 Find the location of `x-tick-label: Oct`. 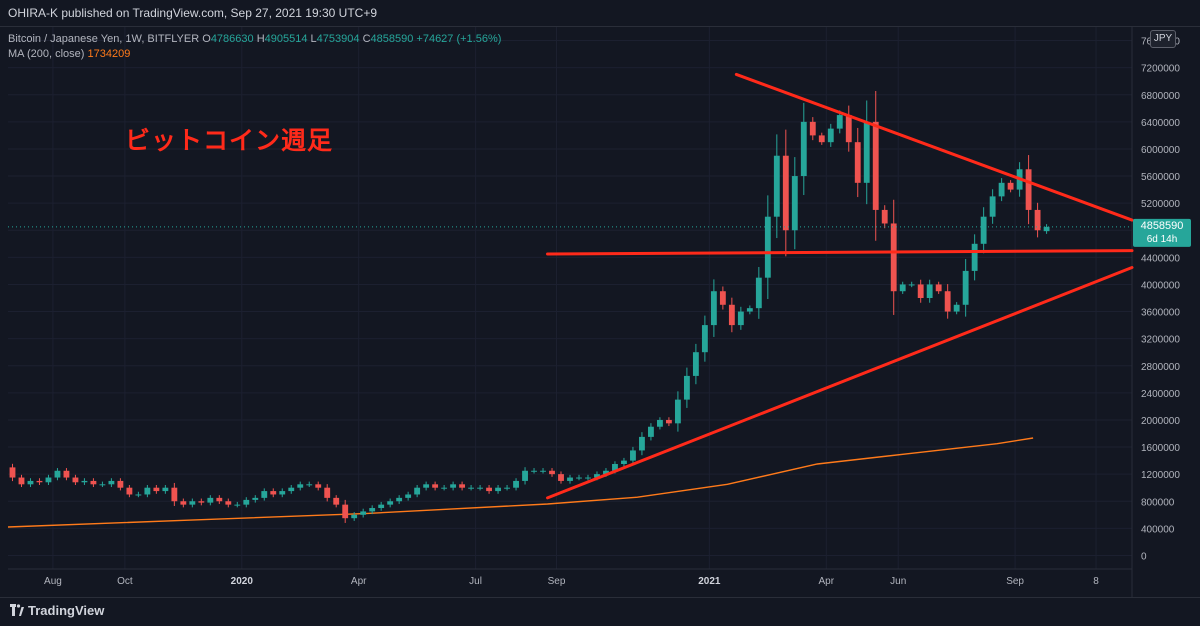

x-tick-label: Oct is located at coordinates (125, 581).